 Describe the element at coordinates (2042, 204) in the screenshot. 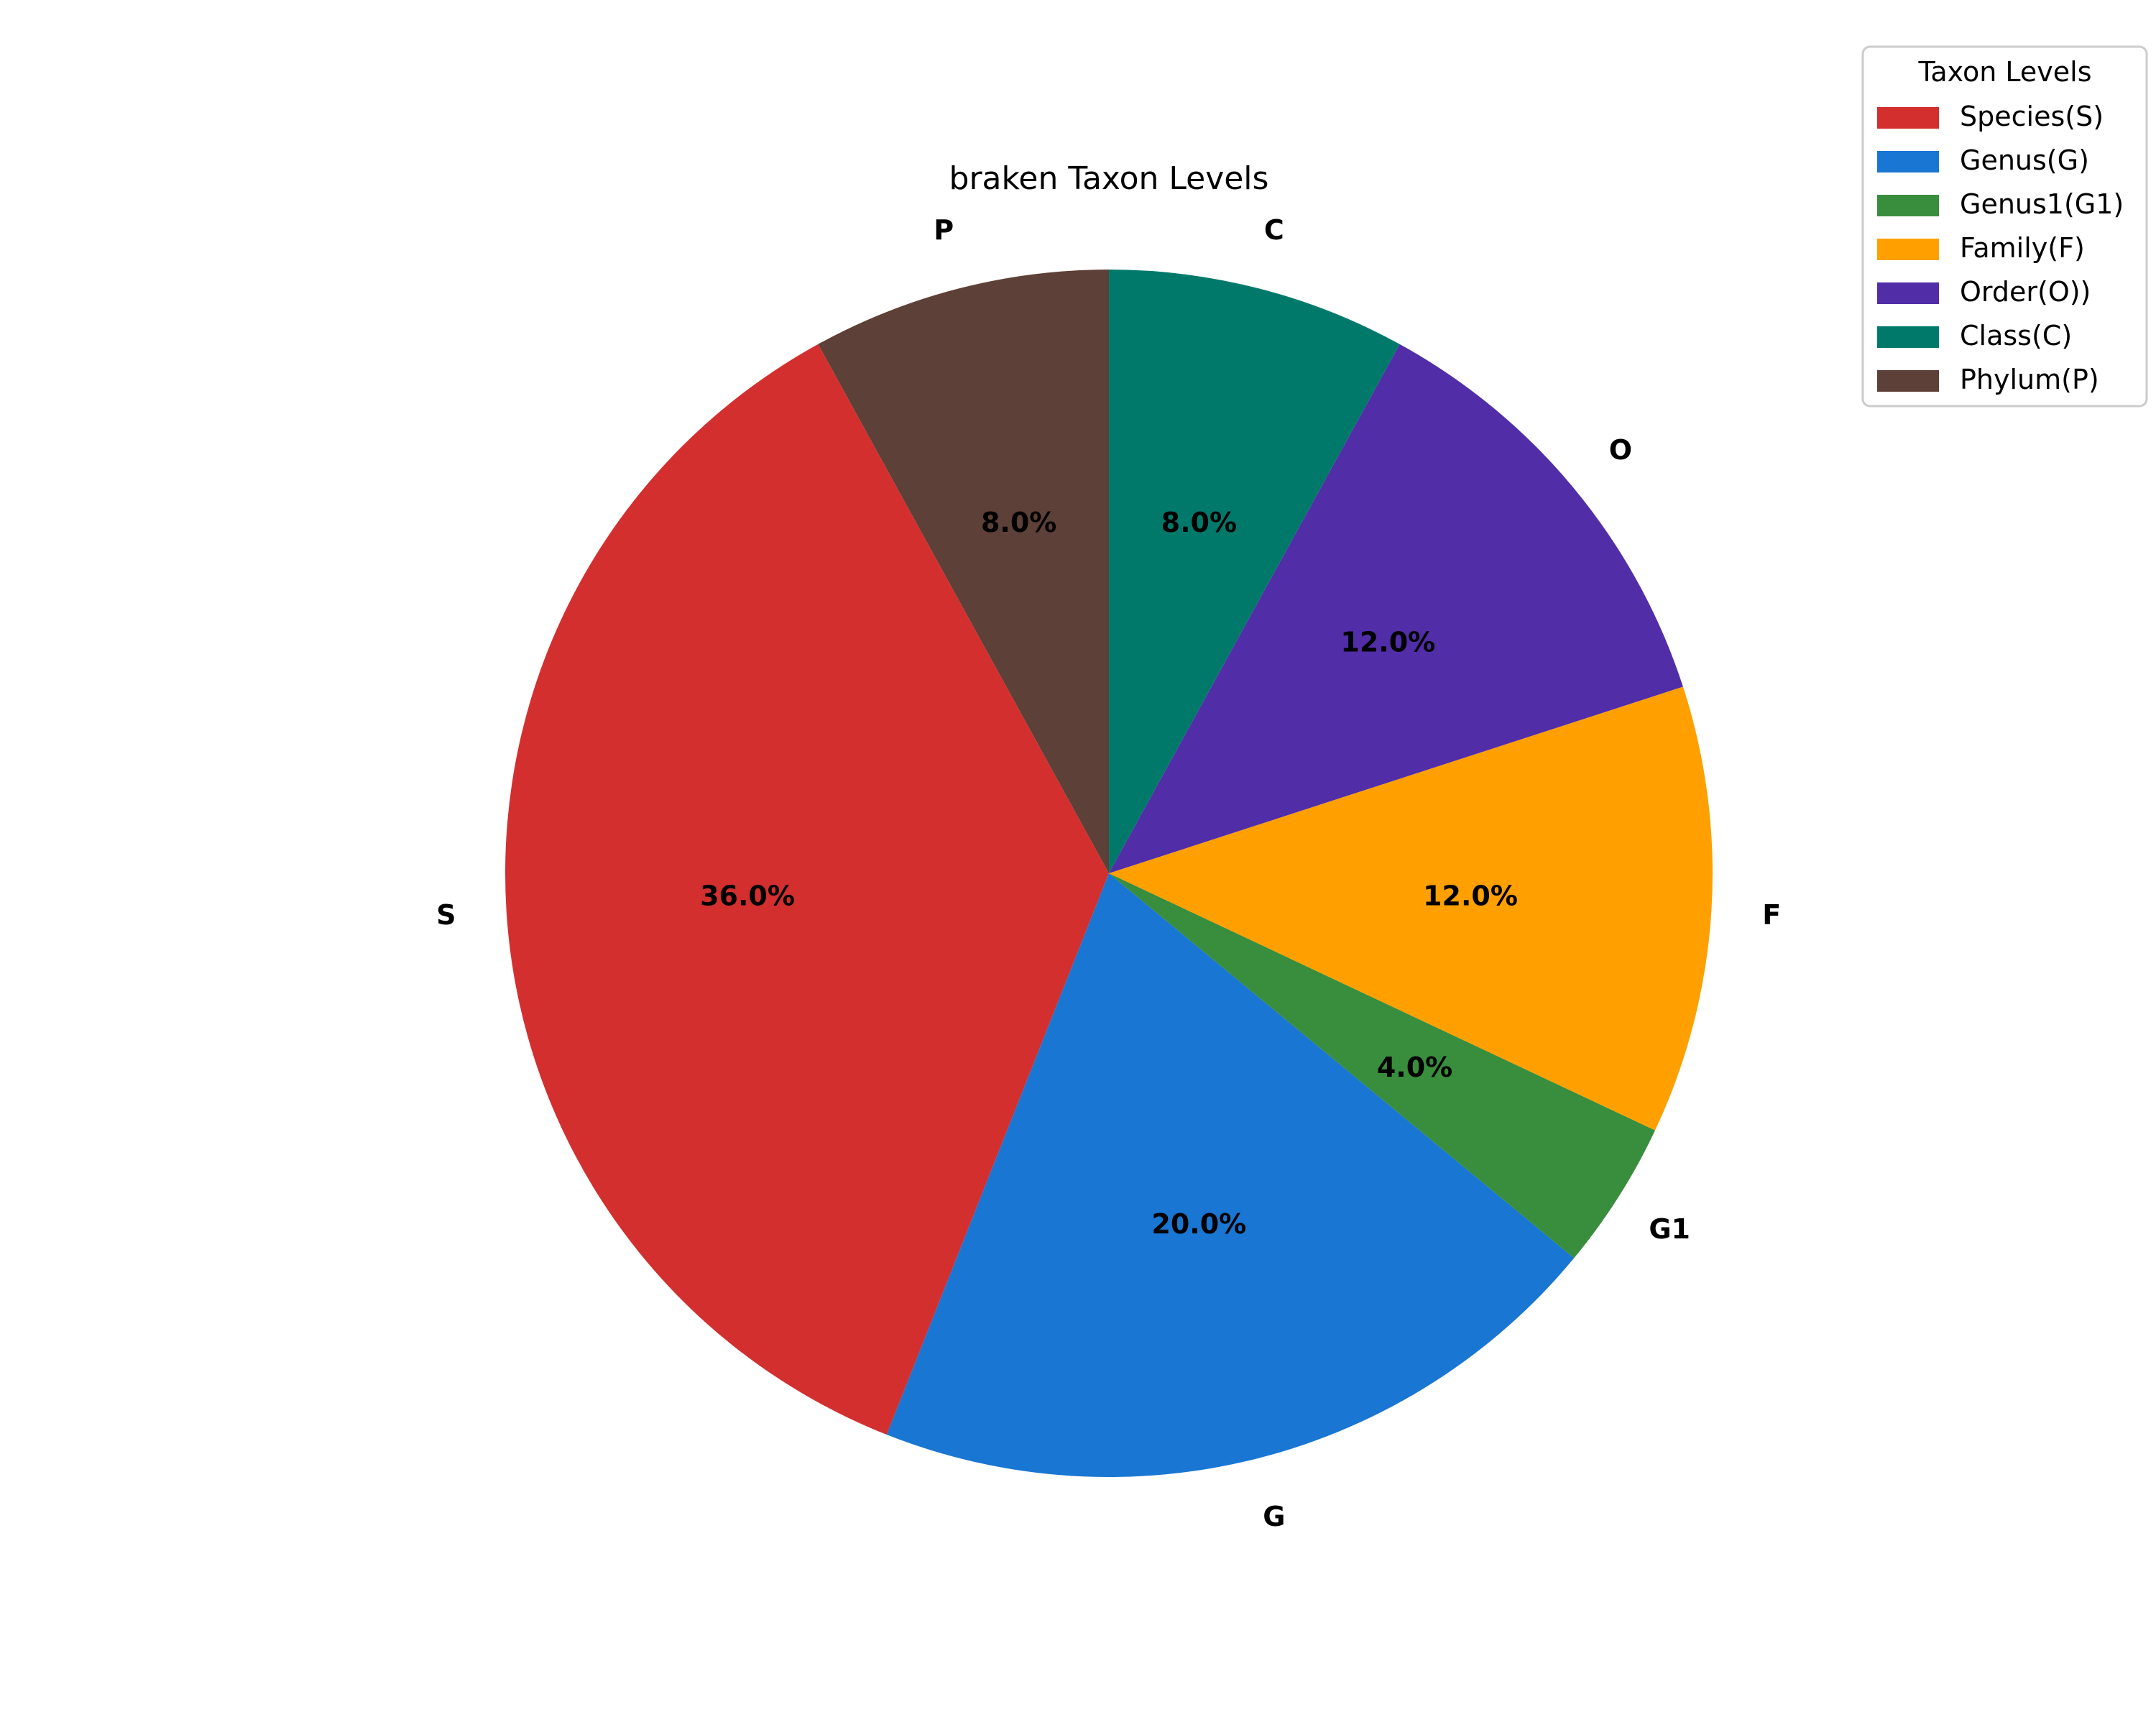

I see `legend-label-g1: Genus1(G1)` at that location.